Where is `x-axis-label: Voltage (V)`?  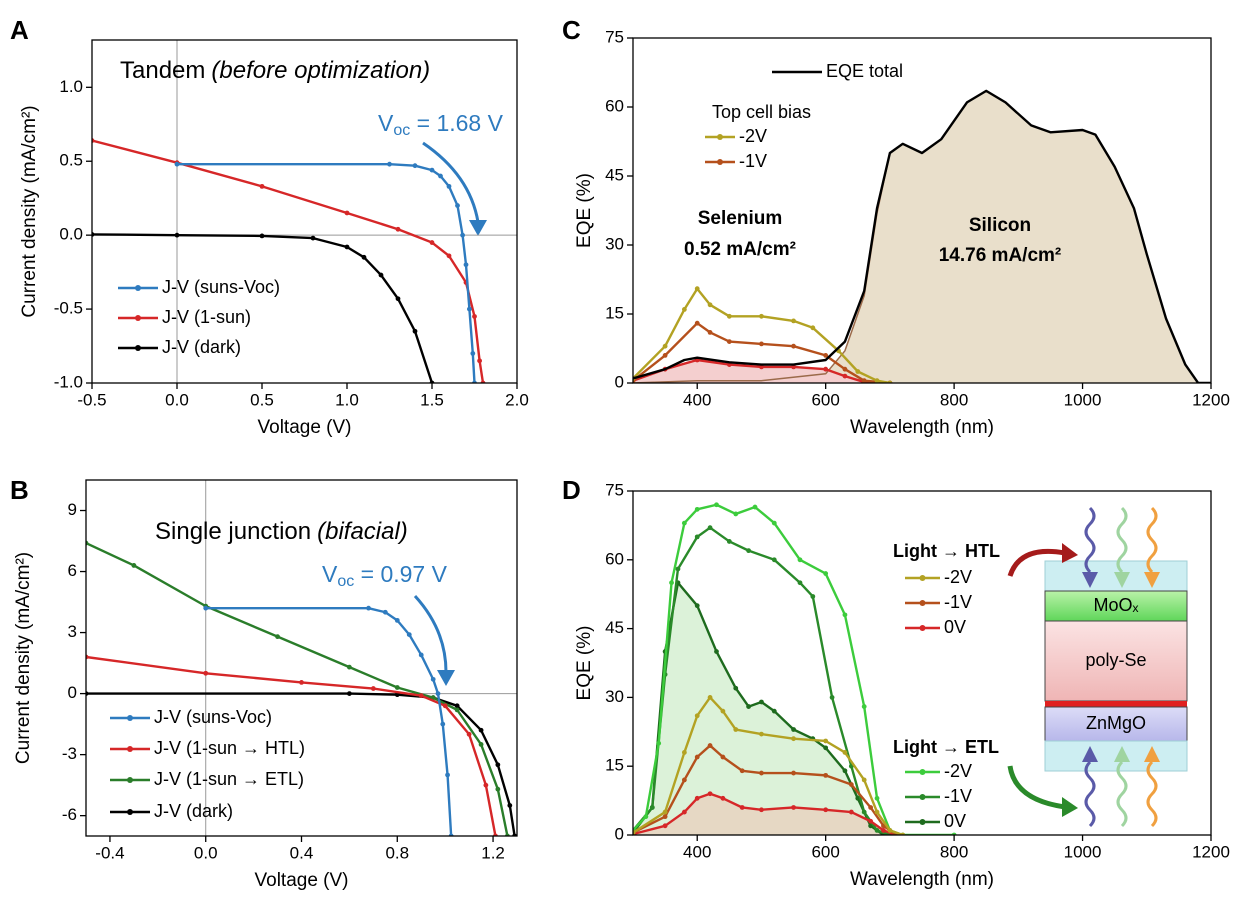
x-axis-label: Voltage (V) is located at coordinates (305, 427).